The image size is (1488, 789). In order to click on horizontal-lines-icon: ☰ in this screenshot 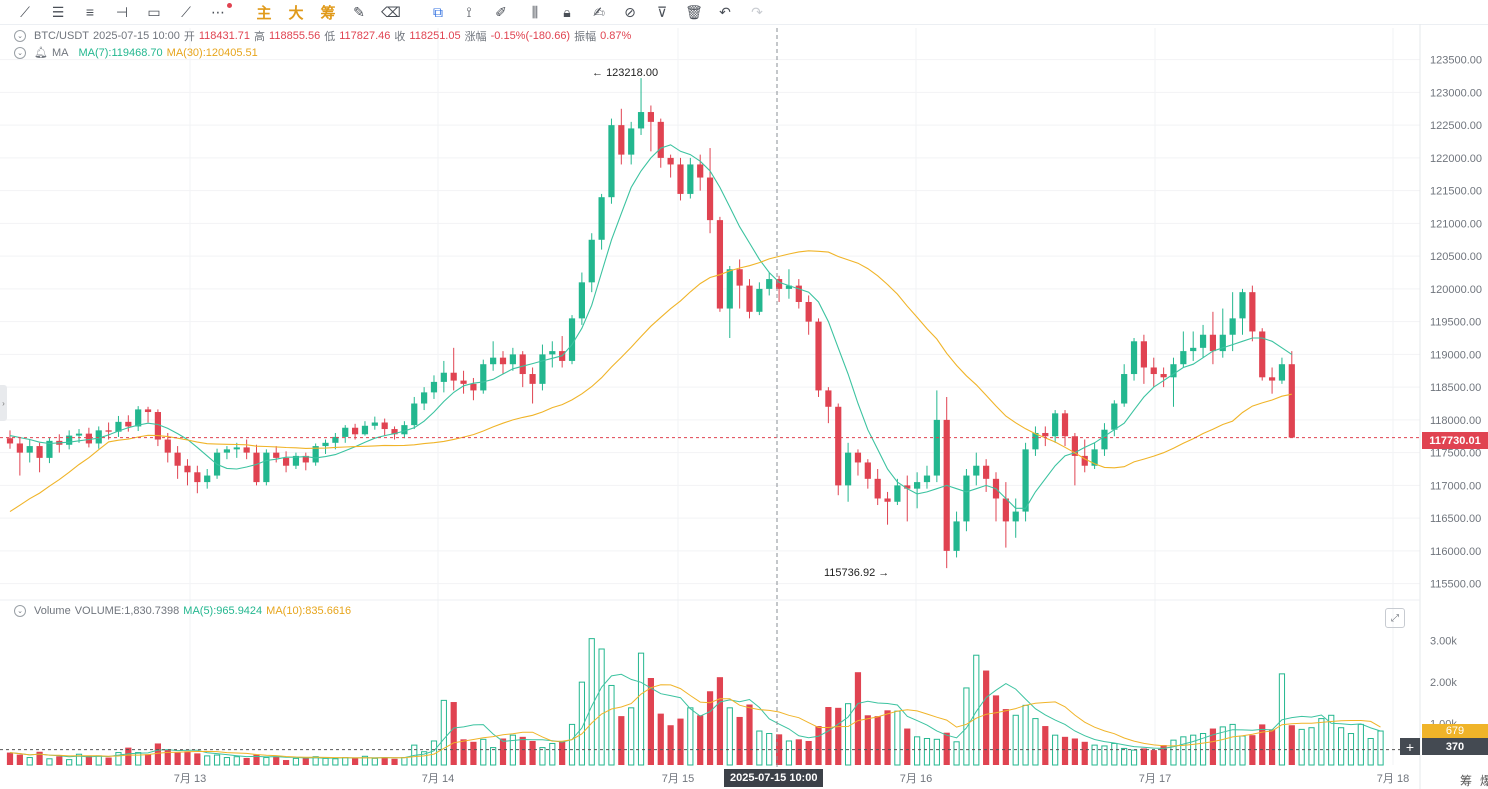, I will do `click(58, 11)`.